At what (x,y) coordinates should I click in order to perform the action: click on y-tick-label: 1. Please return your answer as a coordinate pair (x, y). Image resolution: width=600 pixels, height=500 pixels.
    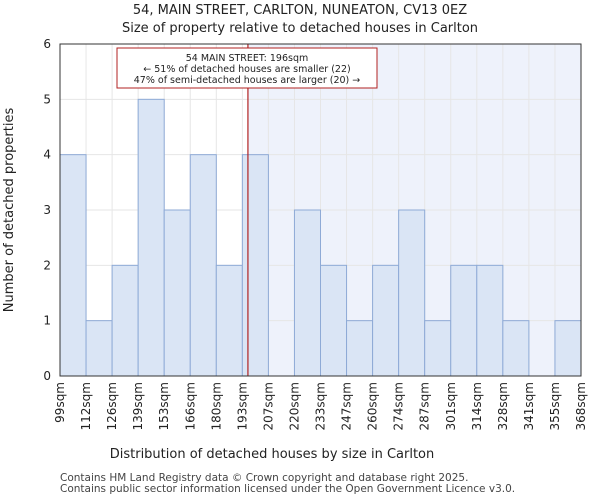
    Looking at the image, I should click on (47, 321).